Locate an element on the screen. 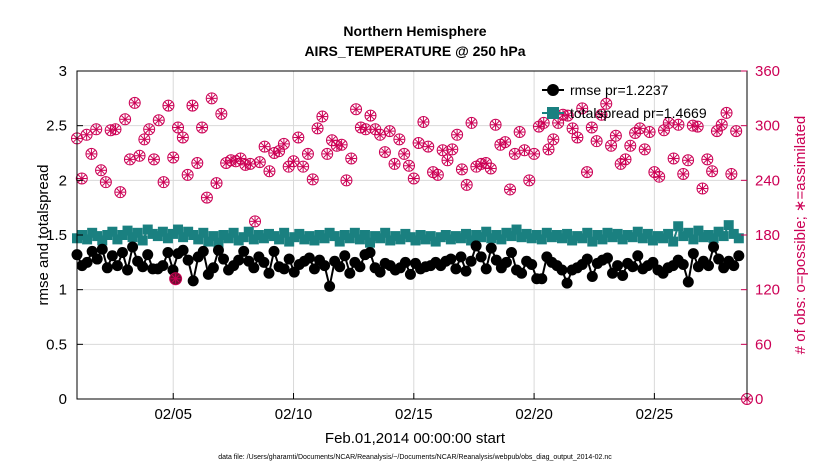 The width and height of the screenshot is (830, 470). y-right-tick-label: 240 is located at coordinates (767, 180).